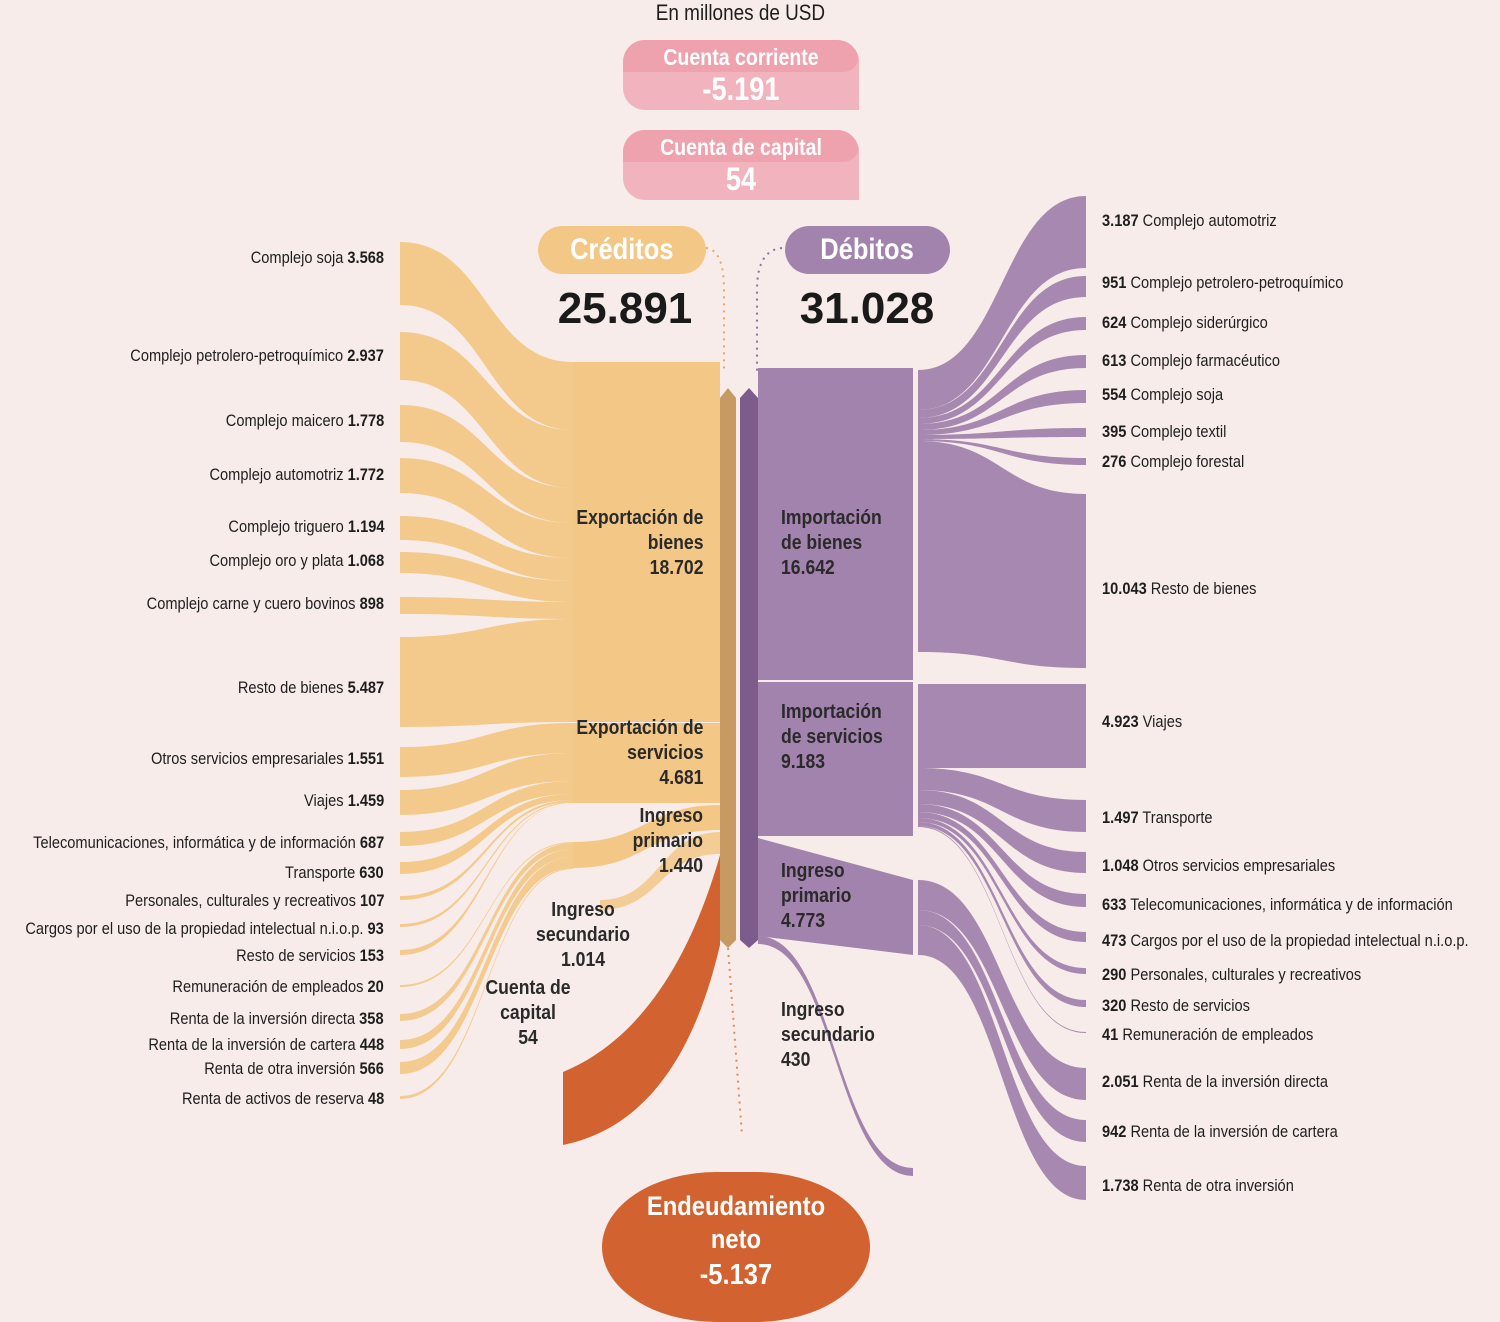 The image size is (1500, 1322). Describe the element at coordinates (583, 910) in the screenshot. I see `credit-group-line: Ingreso` at that location.